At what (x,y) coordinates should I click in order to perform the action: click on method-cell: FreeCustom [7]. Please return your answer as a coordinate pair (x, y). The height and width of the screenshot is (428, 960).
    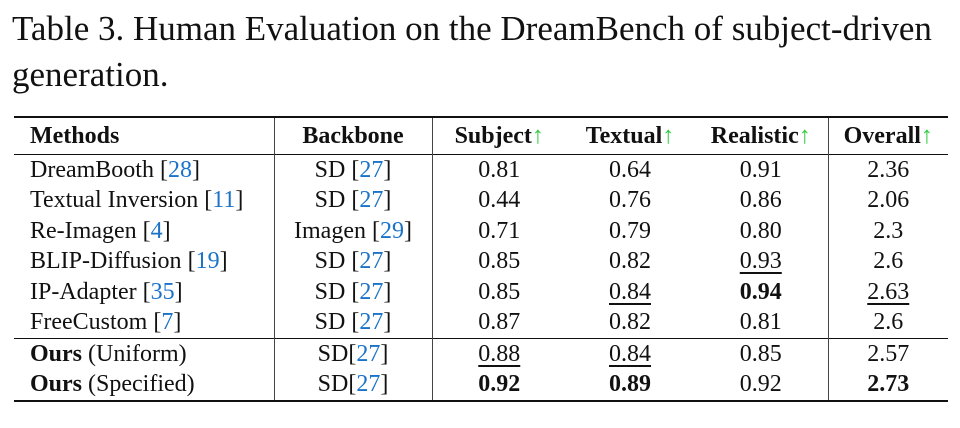
    Looking at the image, I should click on (144, 323).